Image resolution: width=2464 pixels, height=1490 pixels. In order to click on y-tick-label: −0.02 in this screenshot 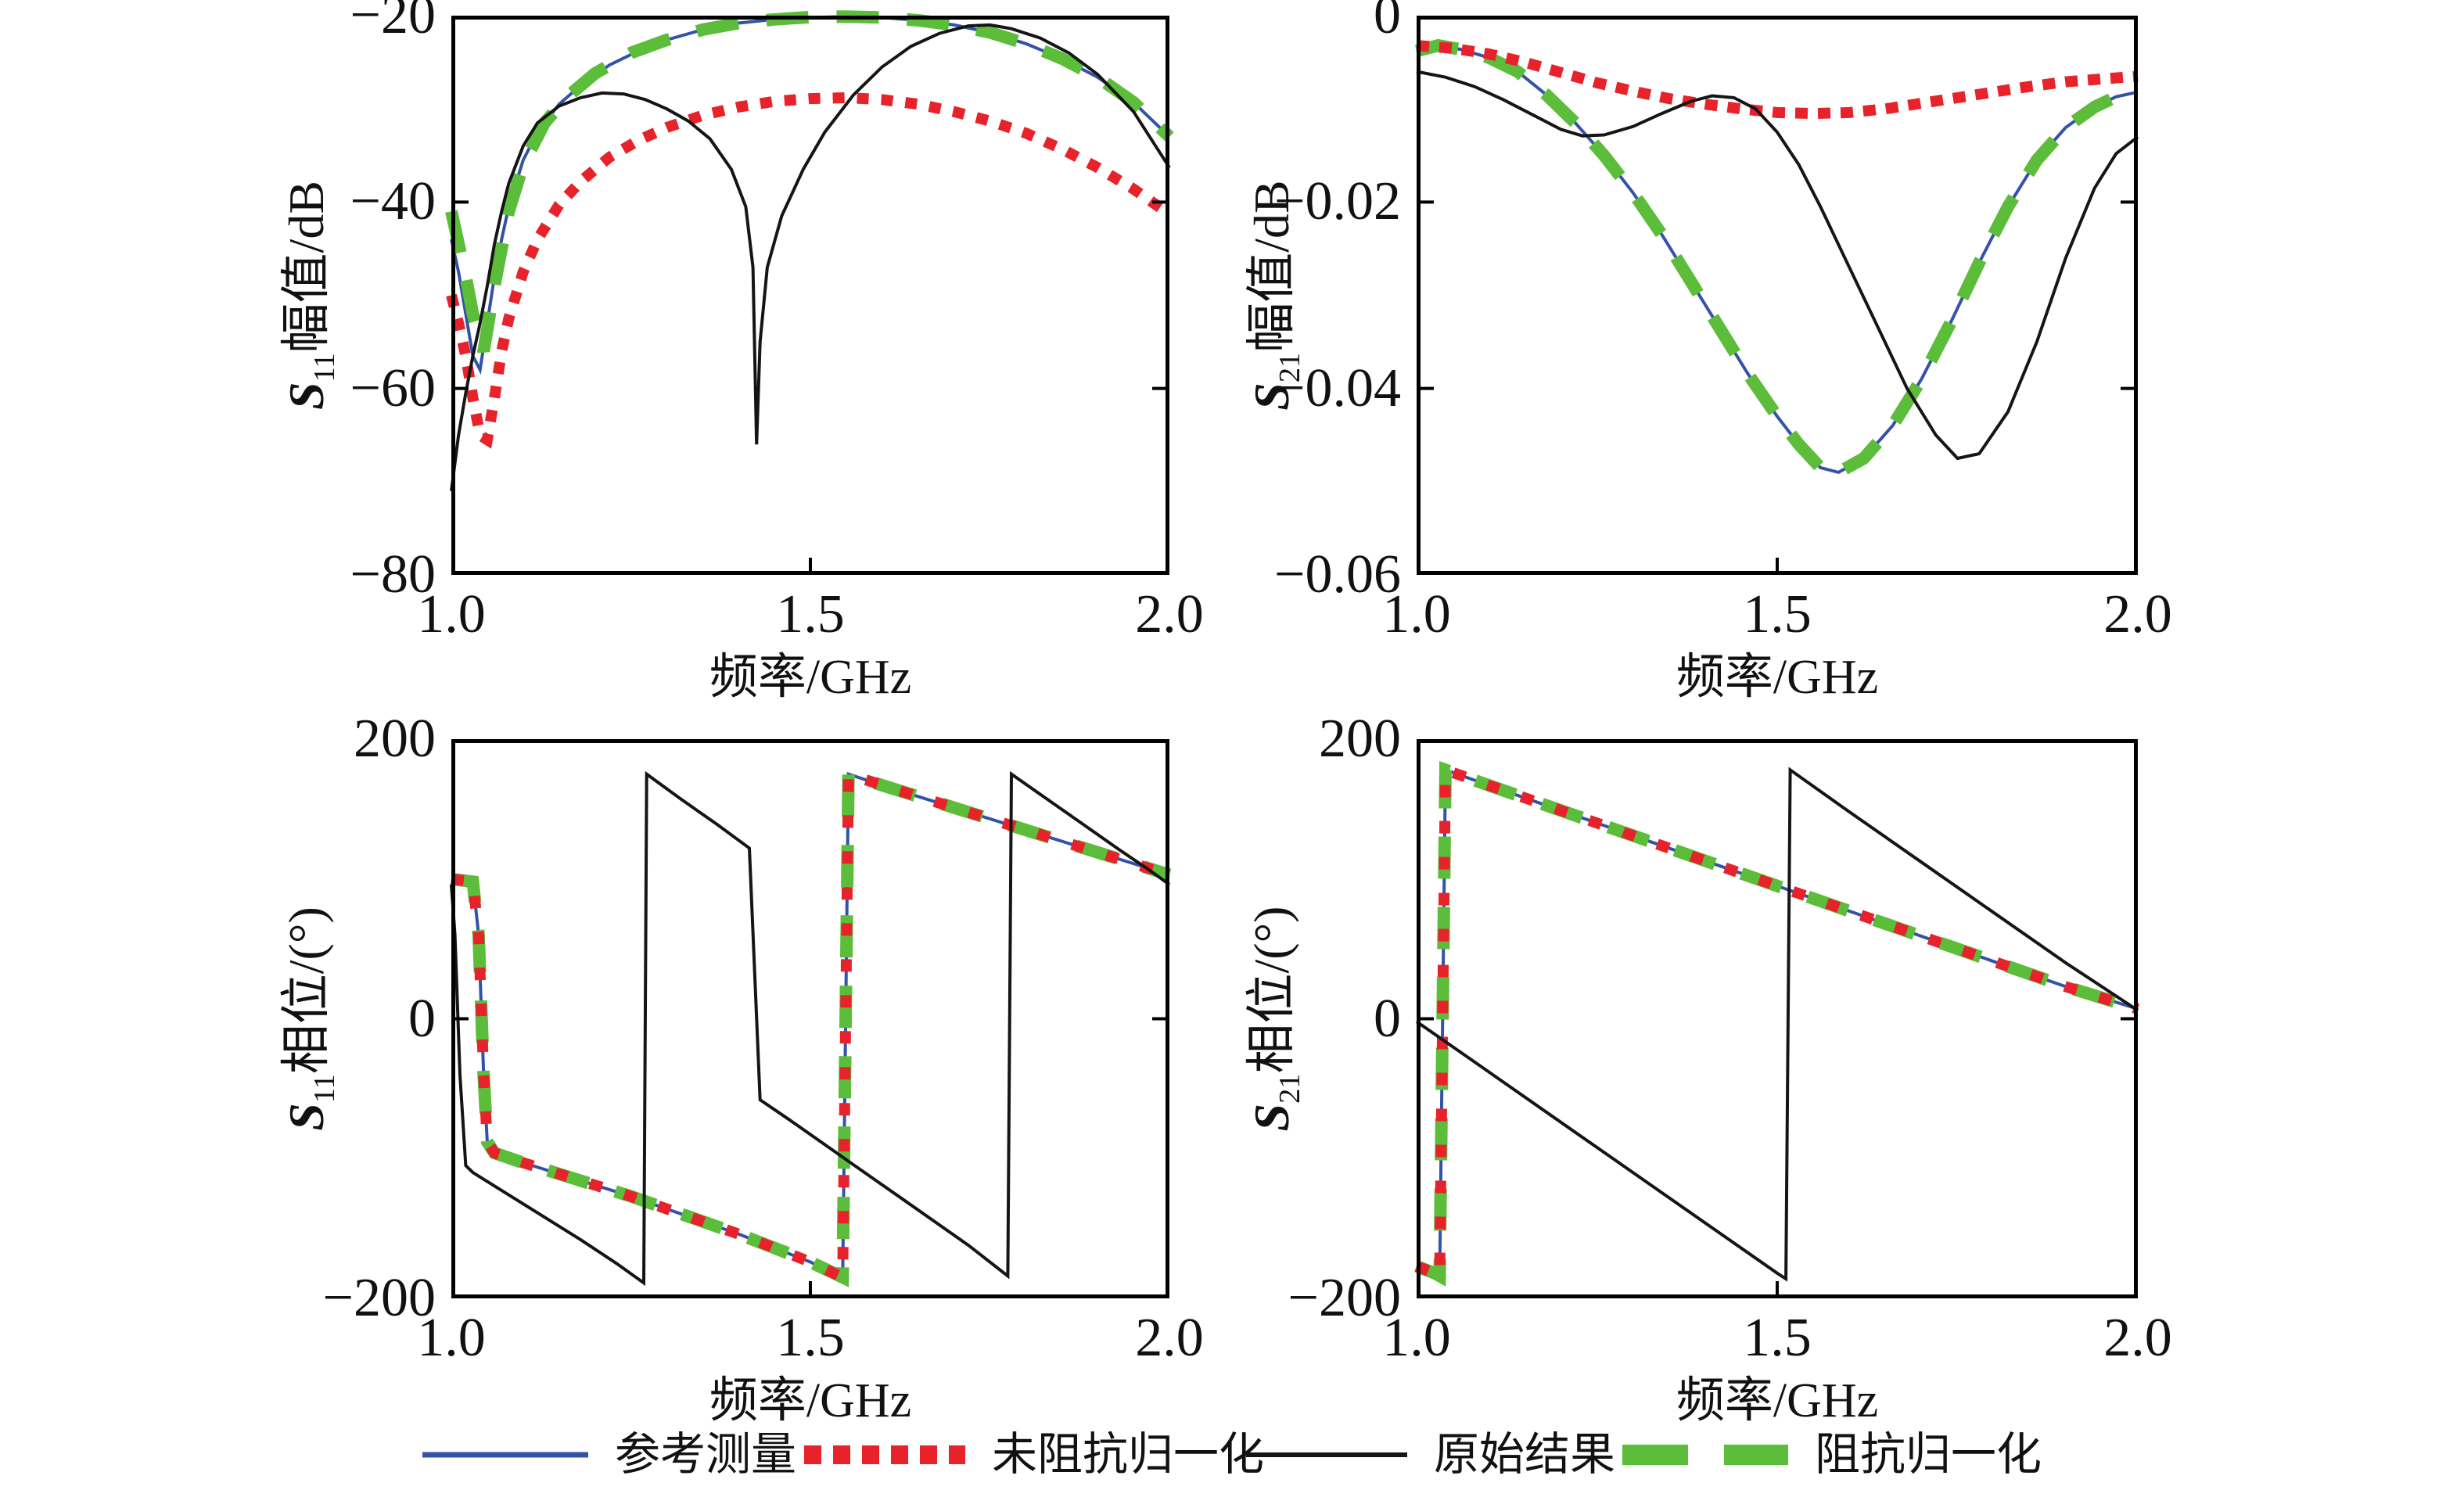, I will do `click(1337, 201)`.